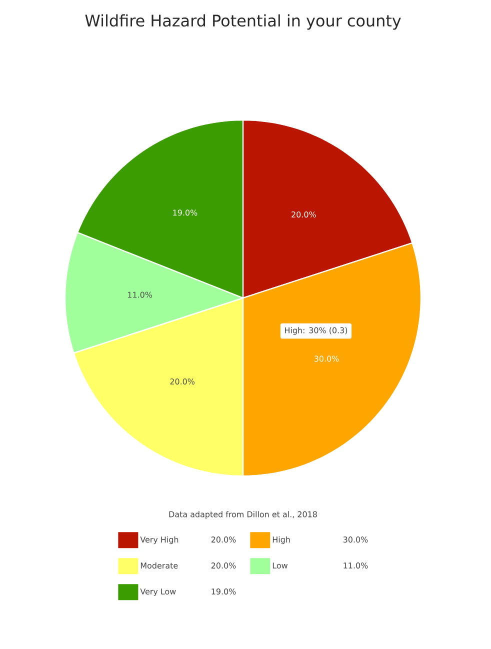  I want to click on chart-title: Wildfire Hazard Potential in your county, so click(243, 22).